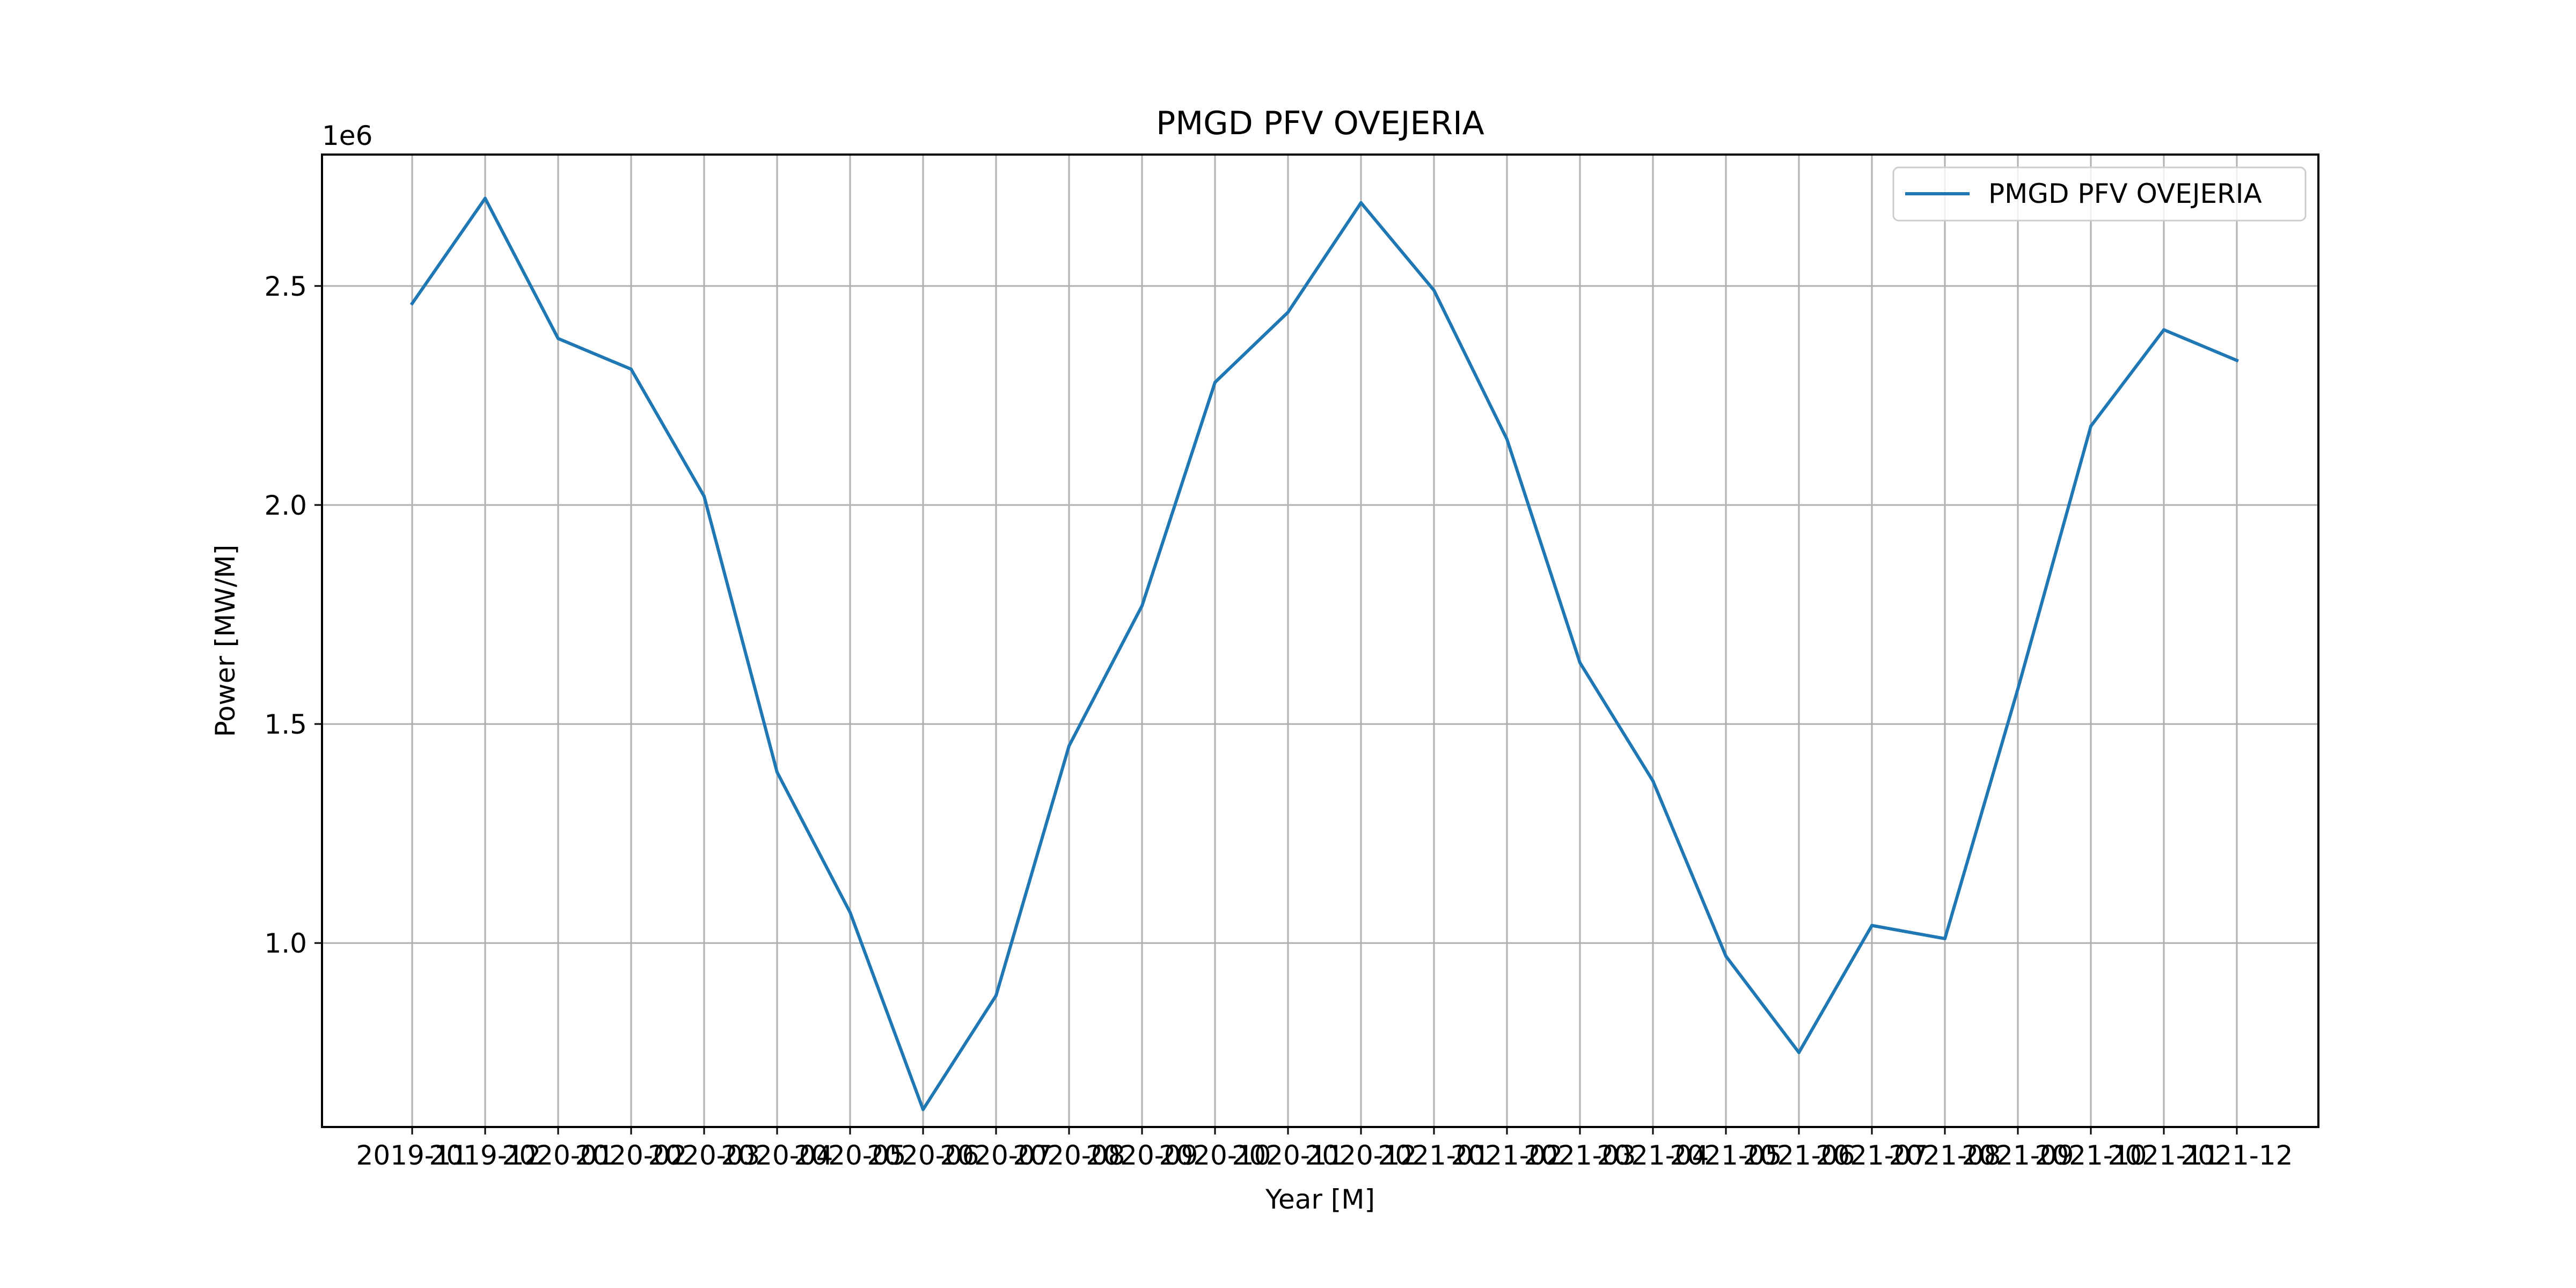 The width and height of the screenshot is (2576, 1288). I want to click on x-tick-label: 2020-05, so click(850, 1155).